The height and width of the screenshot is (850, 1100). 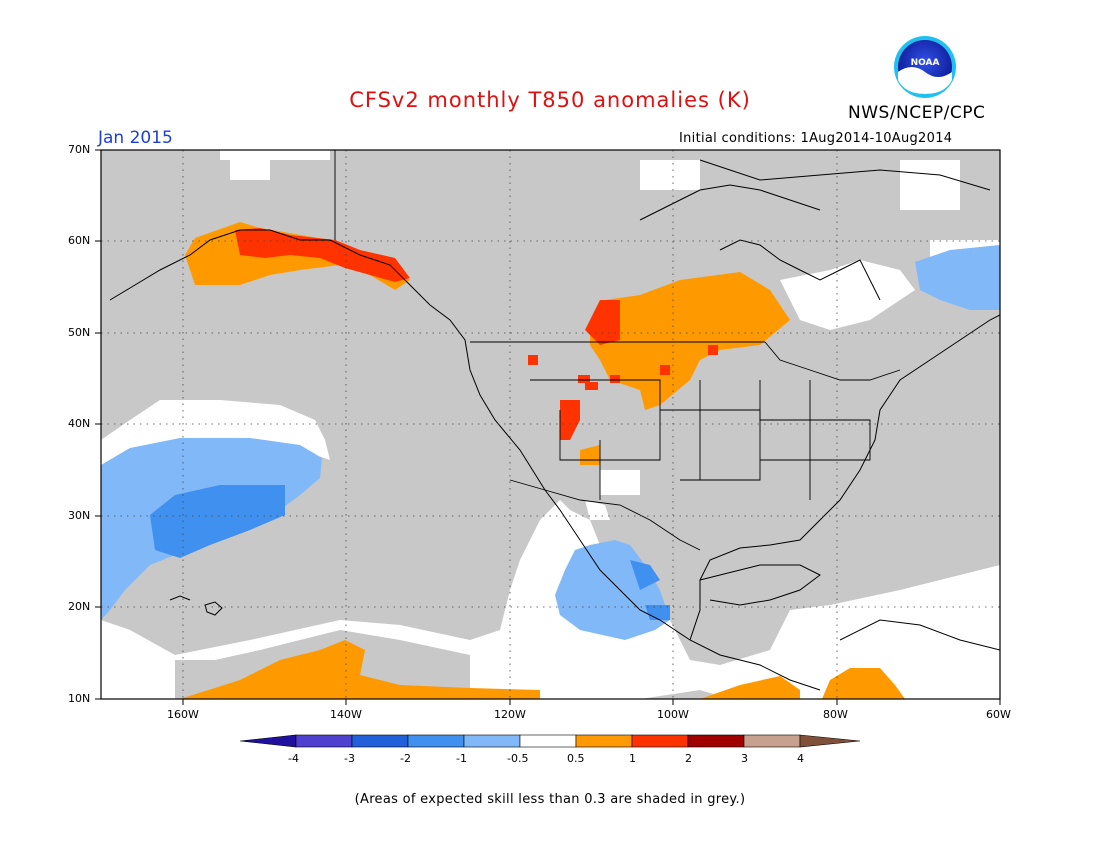 What do you see at coordinates (673, 714) in the screenshot?
I see `lon-label: 100W` at bounding box center [673, 714].